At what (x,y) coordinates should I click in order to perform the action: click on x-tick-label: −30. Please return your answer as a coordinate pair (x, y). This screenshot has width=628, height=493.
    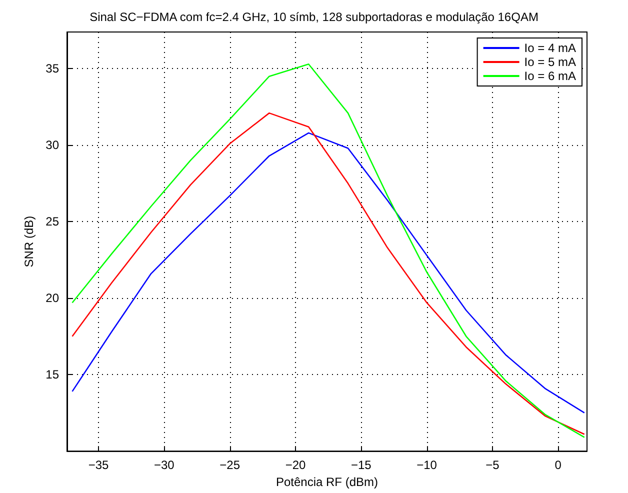
    Looking at the image, I should click on (164, 465).